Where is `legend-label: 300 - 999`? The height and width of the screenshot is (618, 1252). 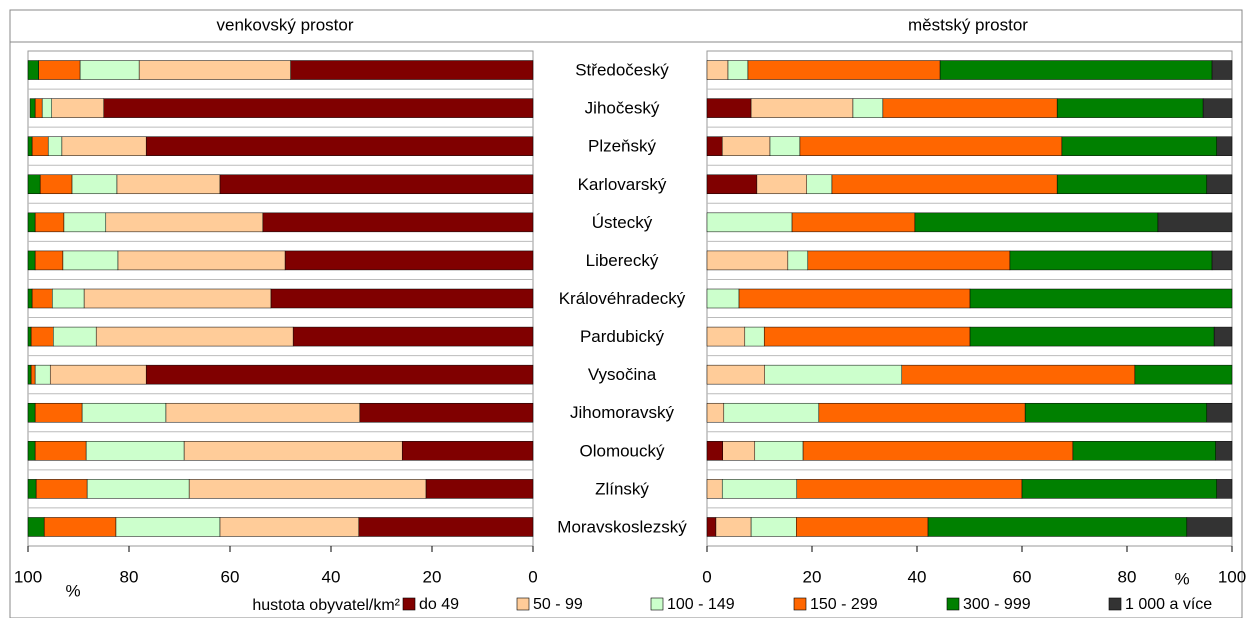 legend-label: 300 - 999 is located at coordinates (997, 604).